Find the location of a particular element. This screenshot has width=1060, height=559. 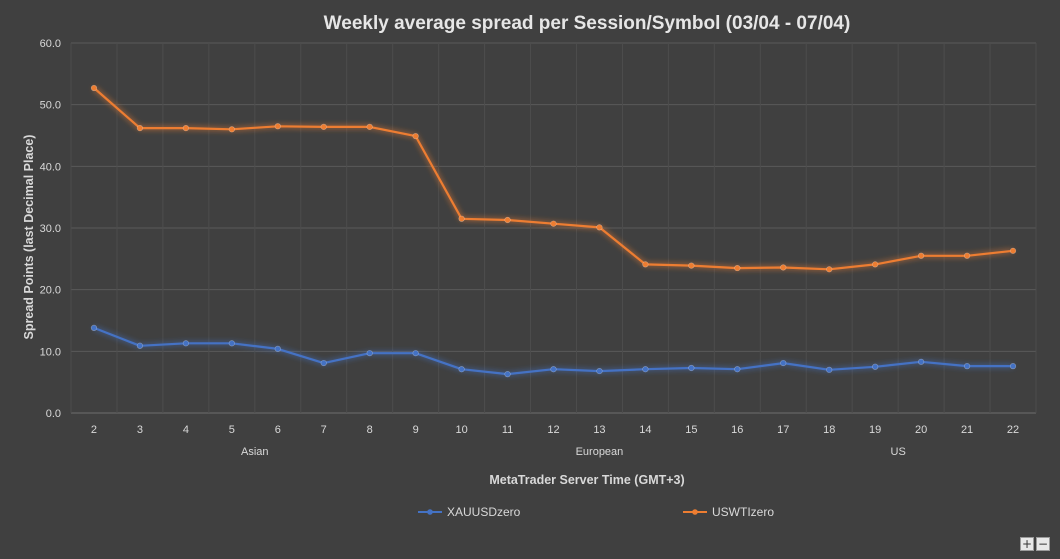

x-group-label: Asian is located at coordinates (255, 452).